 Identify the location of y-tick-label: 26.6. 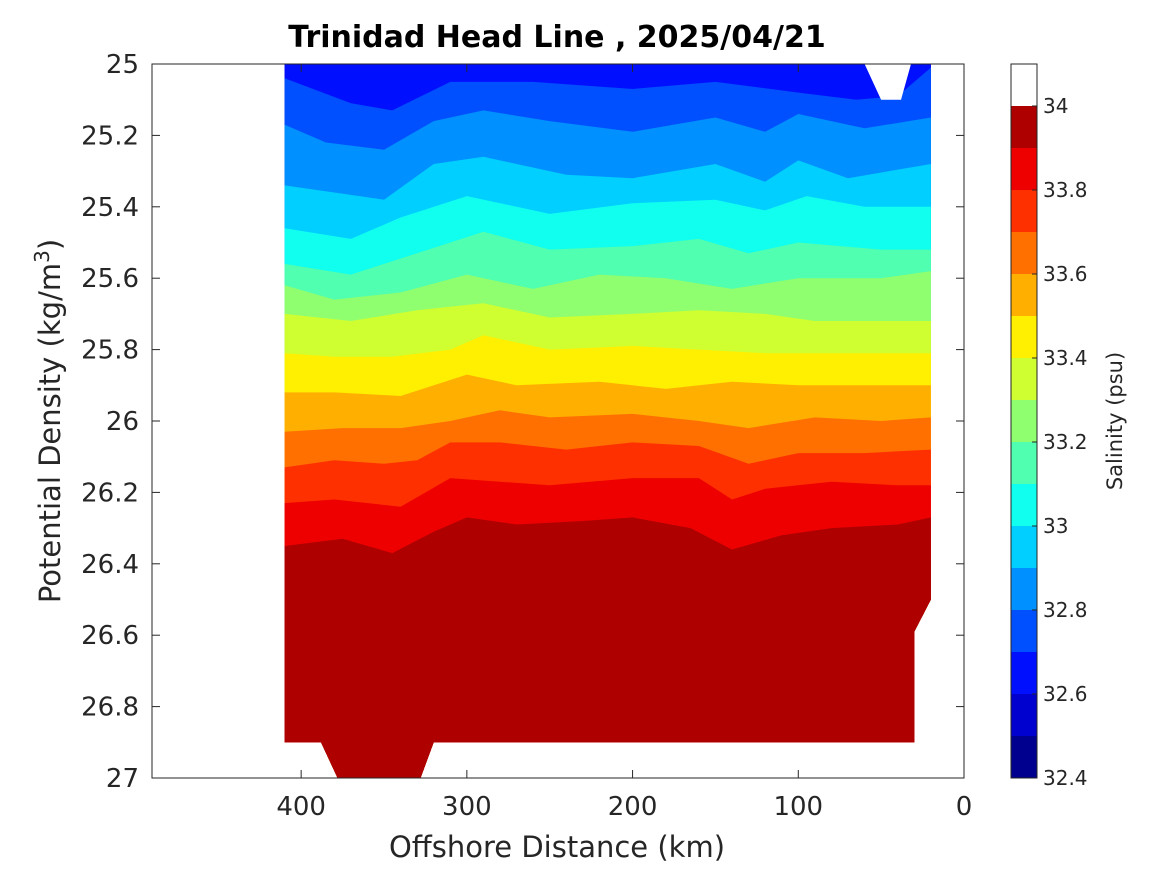
(110, 636).